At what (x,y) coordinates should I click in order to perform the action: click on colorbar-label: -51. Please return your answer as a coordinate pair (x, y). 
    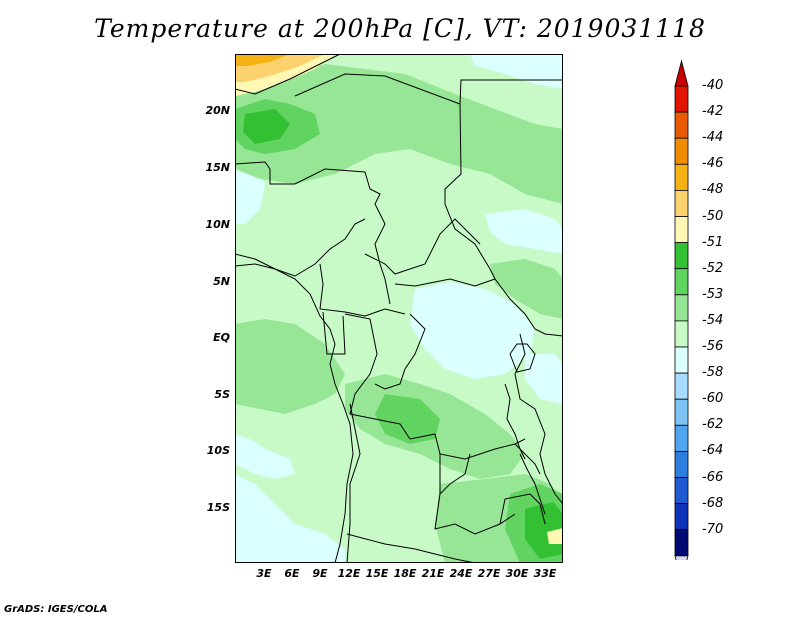
    Looking at the image, I should click on (713, 242).